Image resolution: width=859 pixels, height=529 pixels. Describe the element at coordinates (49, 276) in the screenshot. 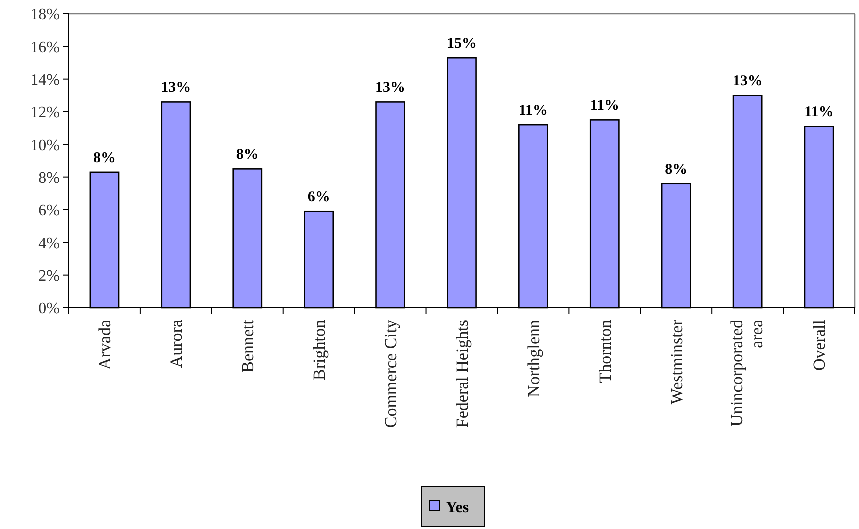

I see `y-tick-label: 2%` at that location.